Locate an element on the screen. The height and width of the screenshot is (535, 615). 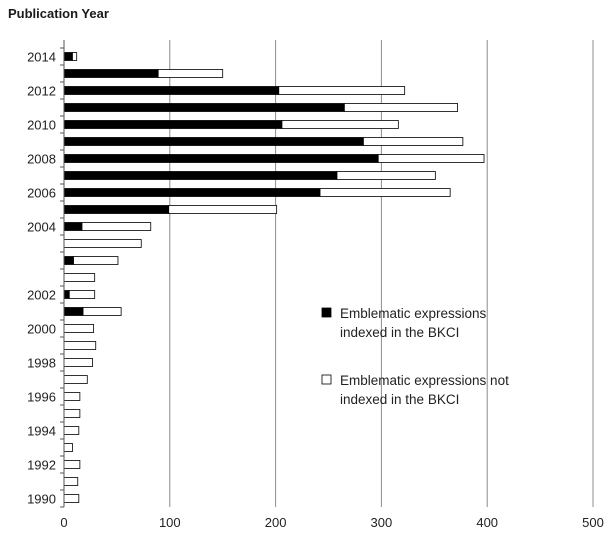
y-tick-label-2006: 2006 is located at coordinates (41, 193).